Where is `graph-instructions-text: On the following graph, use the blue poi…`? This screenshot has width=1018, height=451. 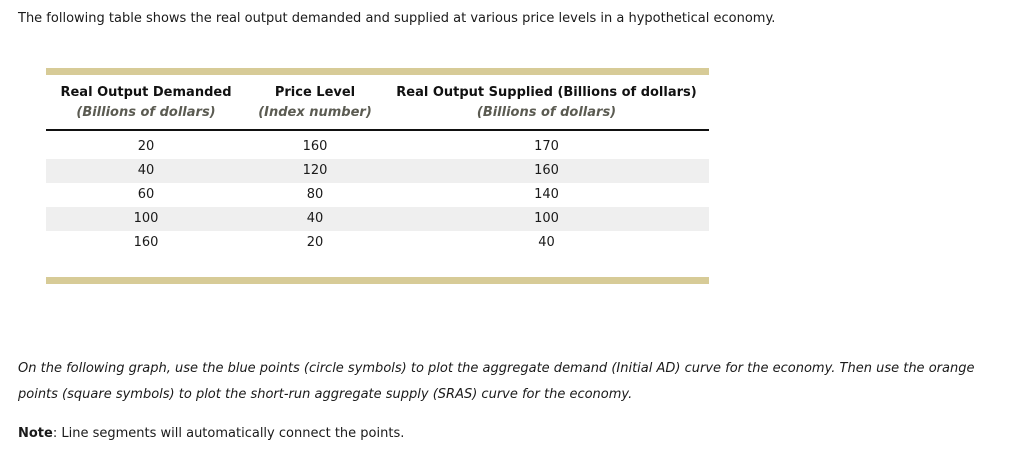 graph-instructions-text: On the following graph, use the blue poi… is located at coordinates (496, 381).